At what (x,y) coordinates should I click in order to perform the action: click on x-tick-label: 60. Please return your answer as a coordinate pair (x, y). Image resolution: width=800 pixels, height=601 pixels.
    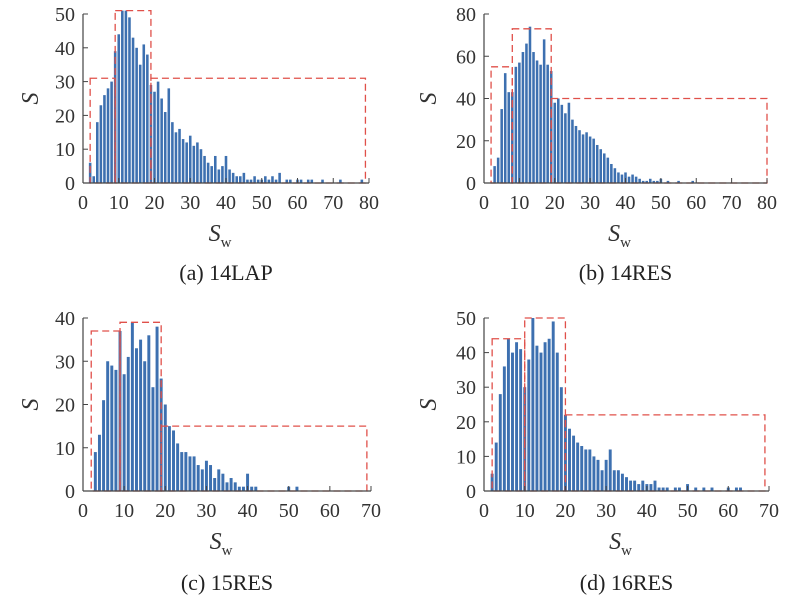
    Looking at the image, I should click on (728, 511).